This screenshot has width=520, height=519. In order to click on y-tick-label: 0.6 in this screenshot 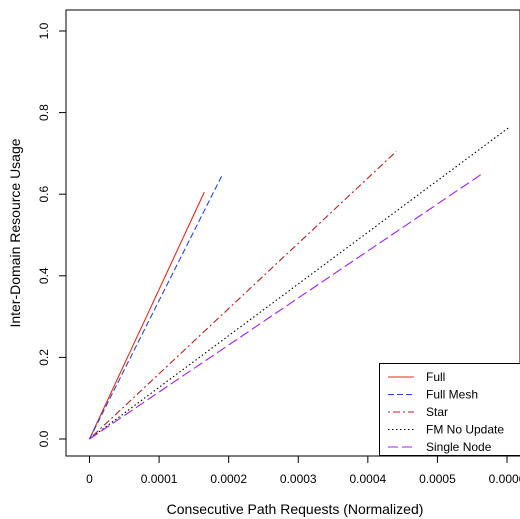, I will do `click(44, 194)`.